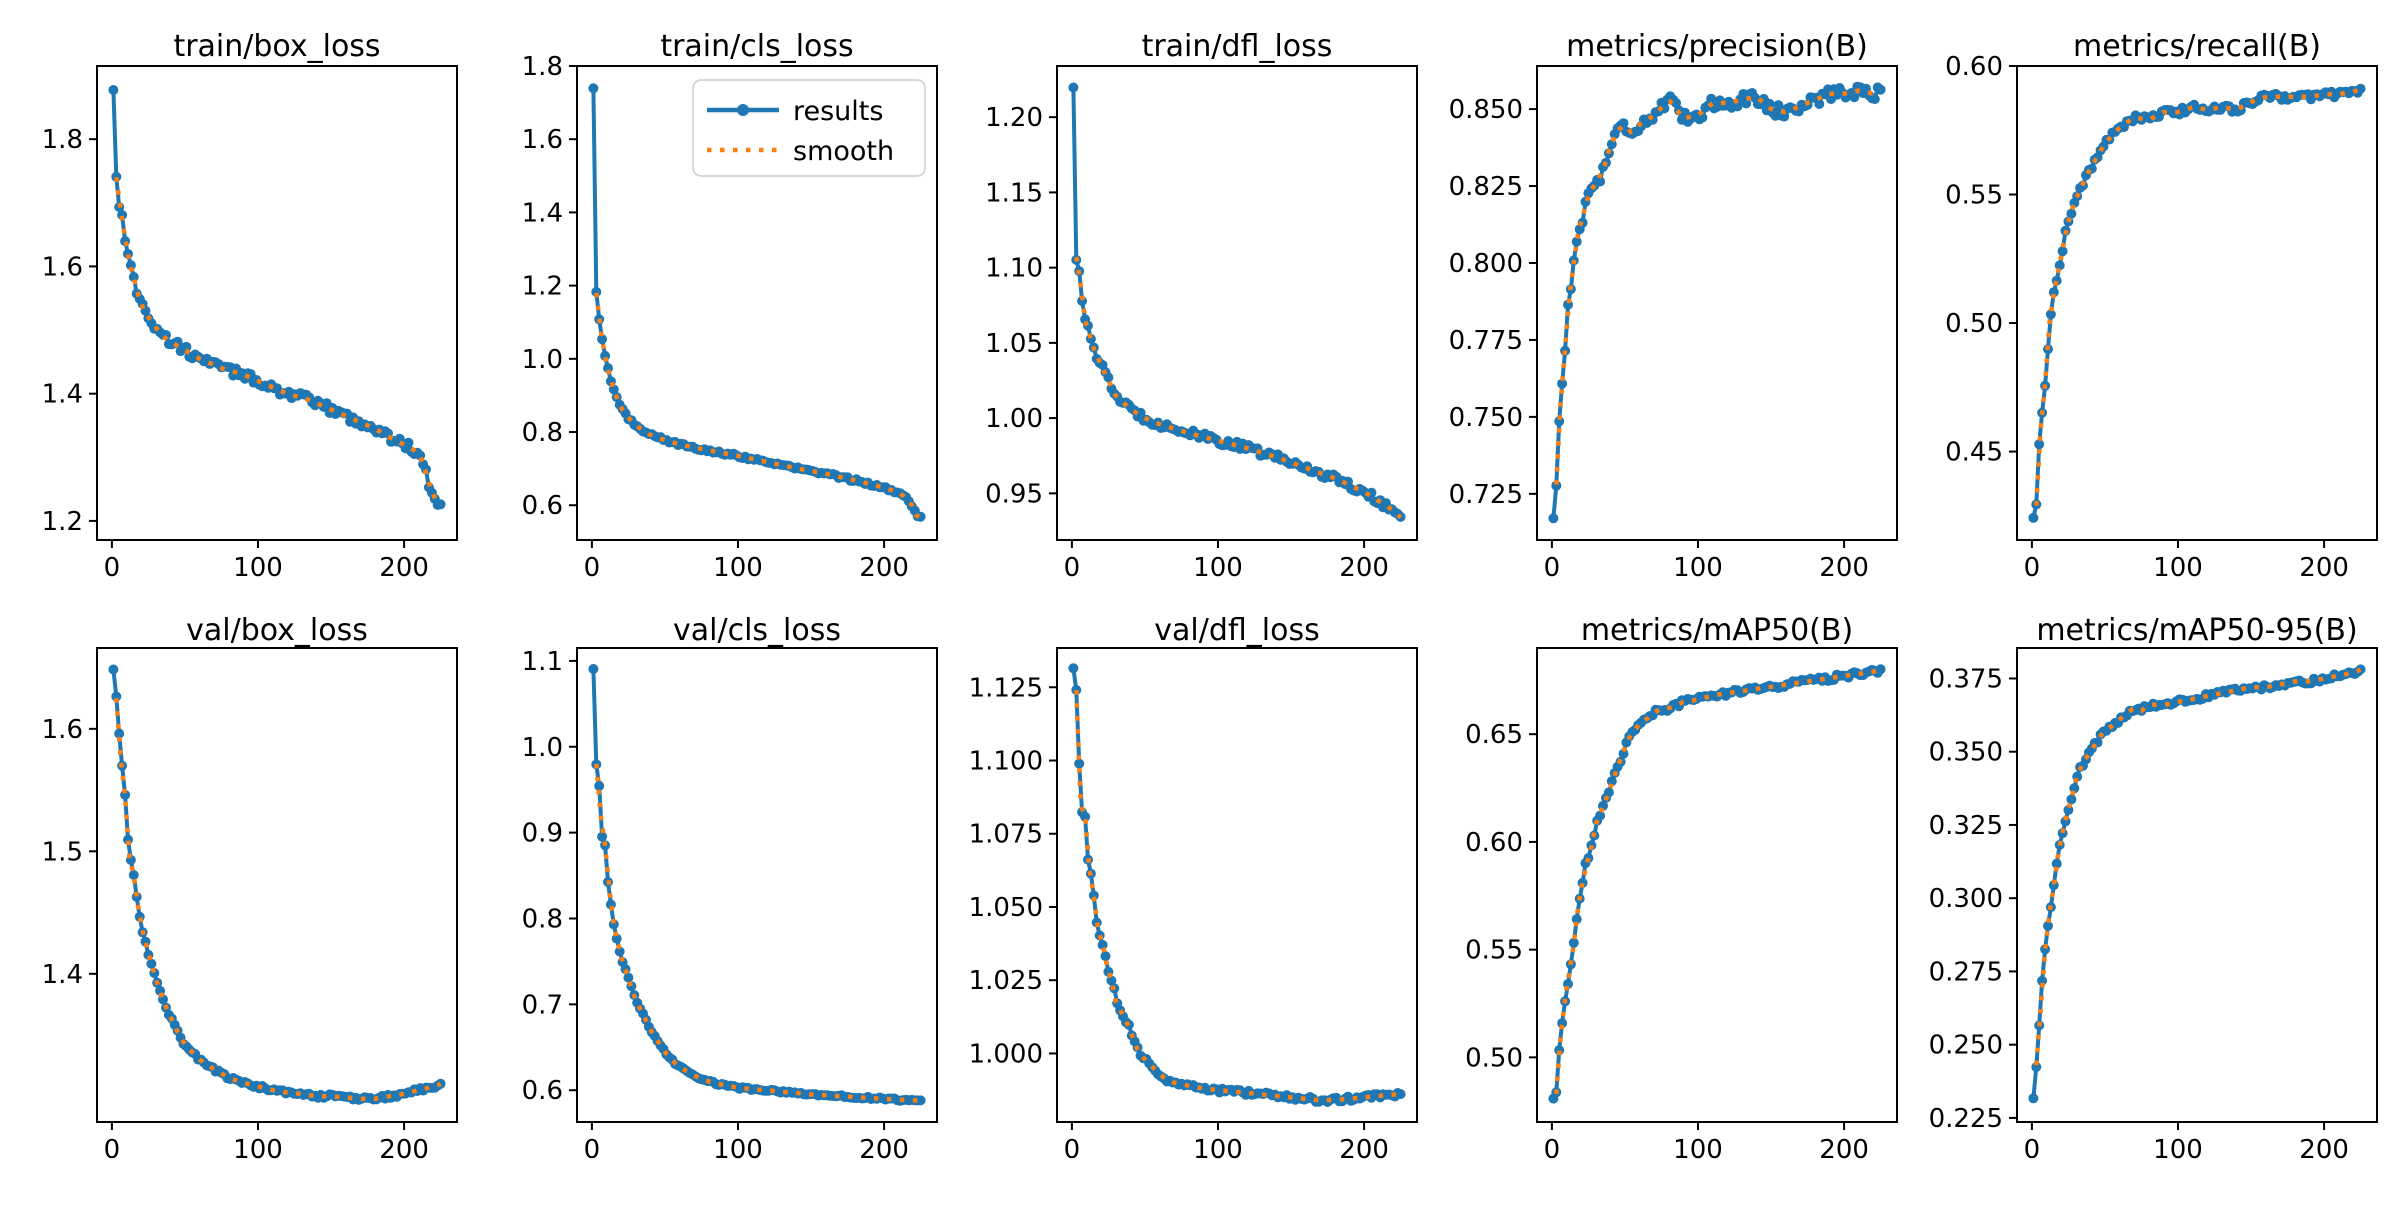 This screenshot has width=2400, height=1205. What do you see at coordinates (1974, 453) in the screenshot?
I see `y-tick-label: 0.45` at bounding box center [1974, 453].